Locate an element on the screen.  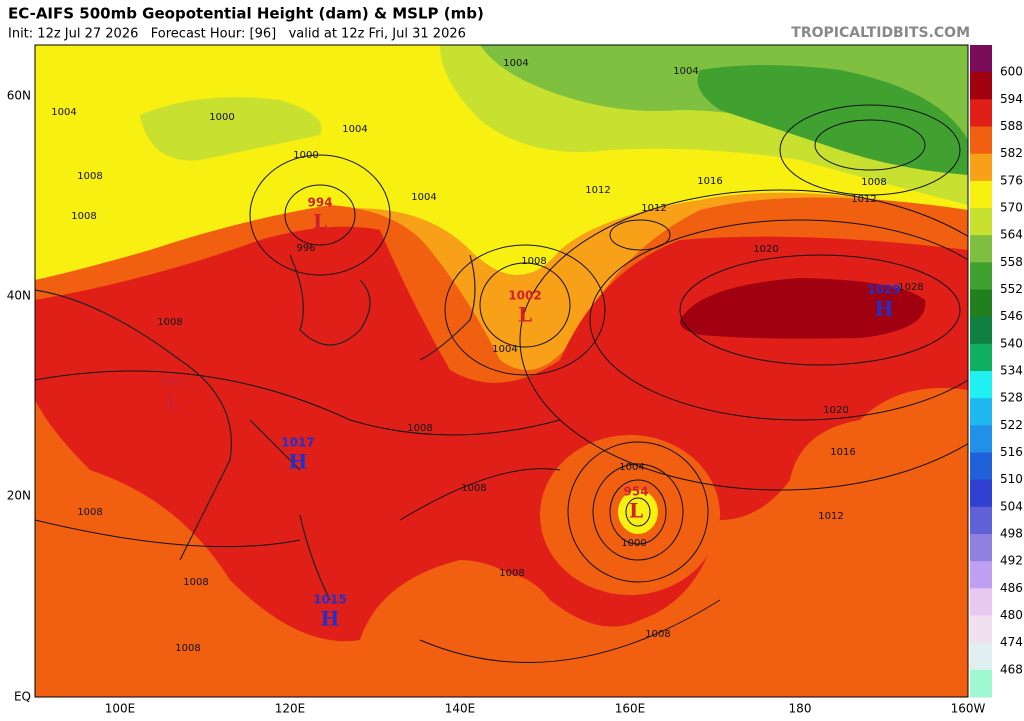
colorbar-label: 588 is located at coordinates (1011, 126).